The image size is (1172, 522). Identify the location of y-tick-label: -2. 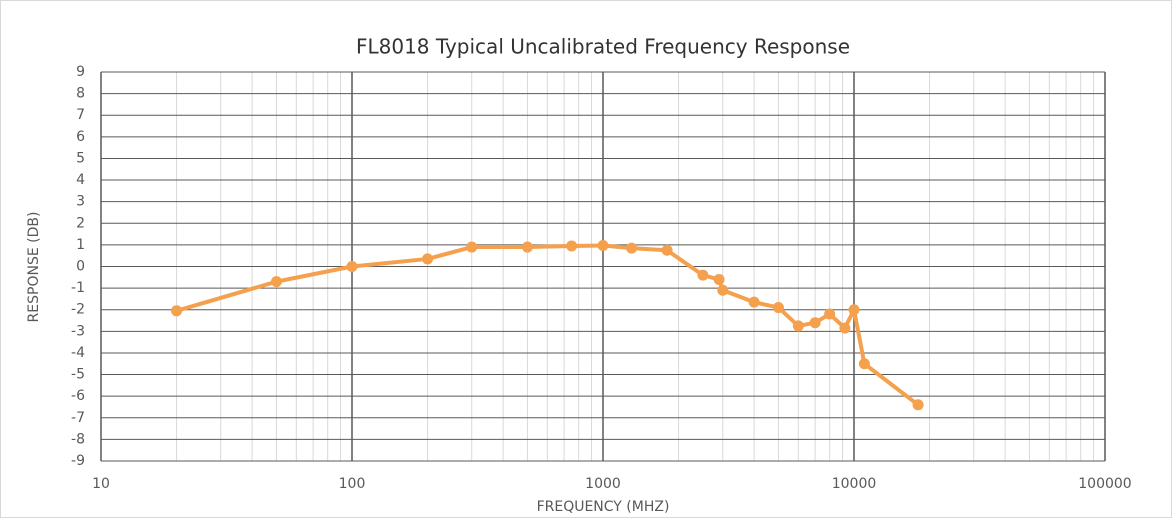
(78, 310).